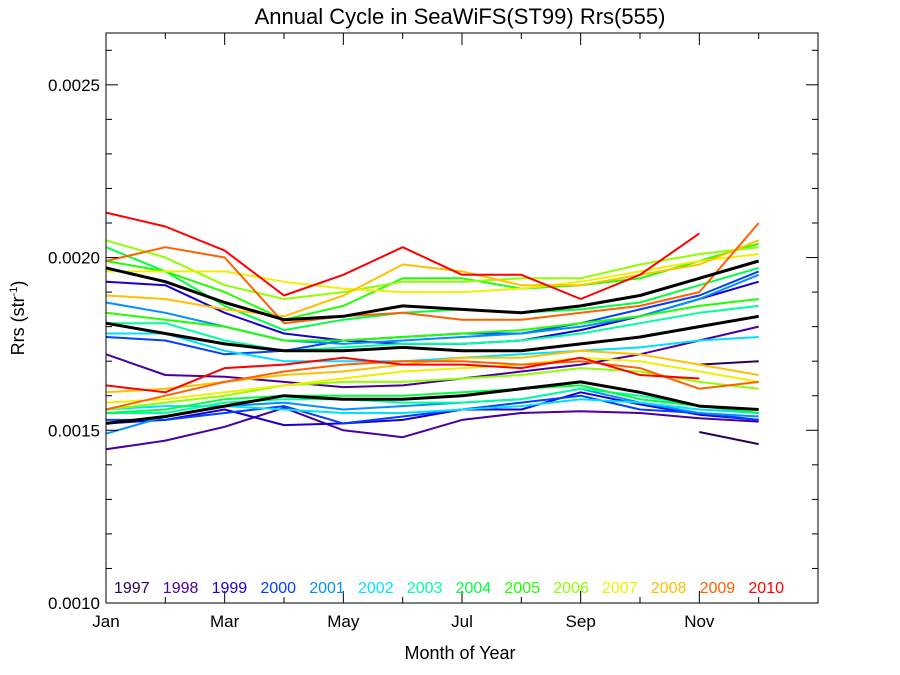 This screenshot has height=675, width=900. Describe the element at coordinates (74, 430) in the screenshot. I see `y-tick-label: 0.0015` at that location.